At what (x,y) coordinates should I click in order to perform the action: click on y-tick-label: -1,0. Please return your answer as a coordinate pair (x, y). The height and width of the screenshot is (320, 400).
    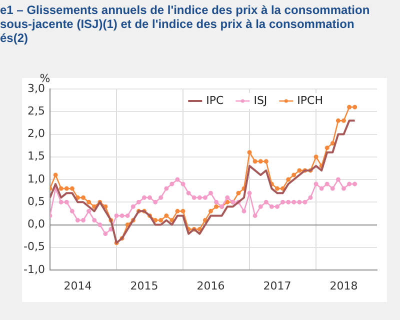
    Looking at the image, I should click on (34, 269).